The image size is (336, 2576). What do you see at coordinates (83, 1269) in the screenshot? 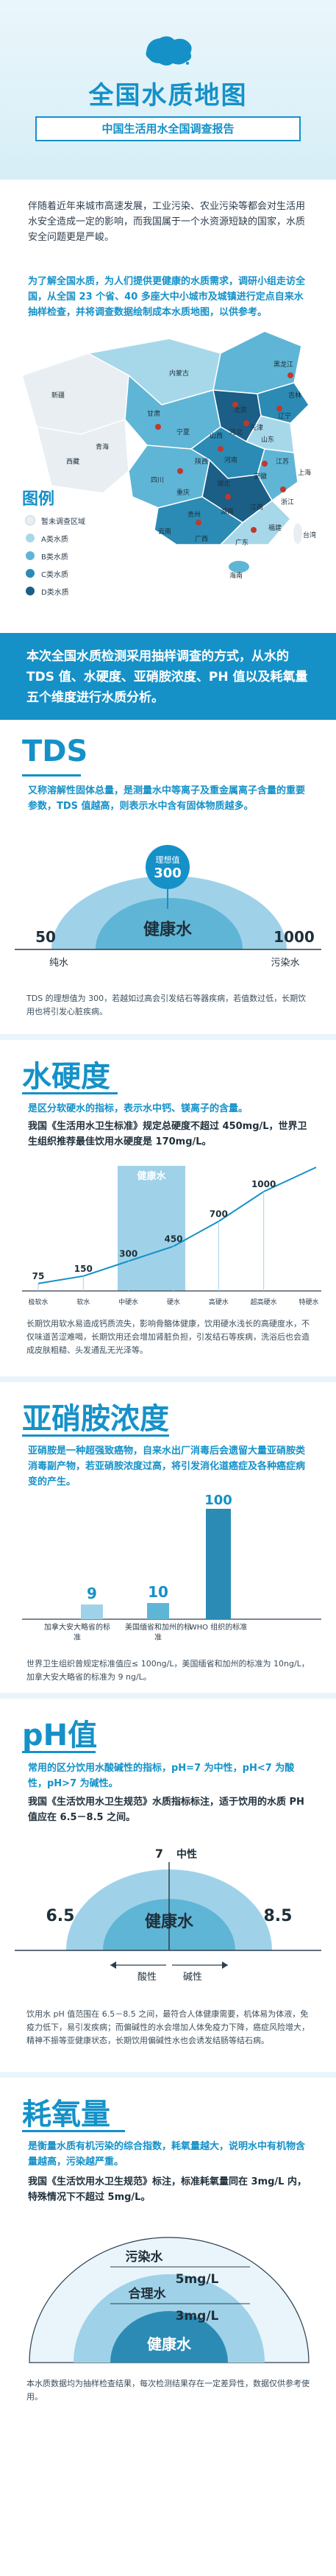
I see `hardness-value-label: 150` at bounding box center [83, 1269].